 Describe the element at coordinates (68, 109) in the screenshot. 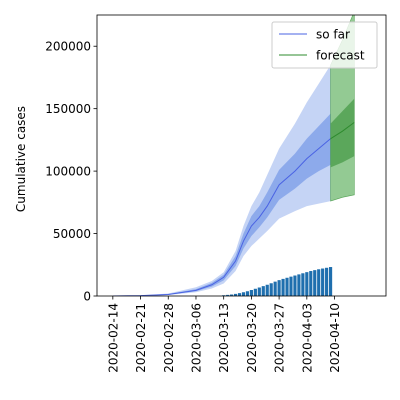

I see `y-tick-label: 150000` at that location.